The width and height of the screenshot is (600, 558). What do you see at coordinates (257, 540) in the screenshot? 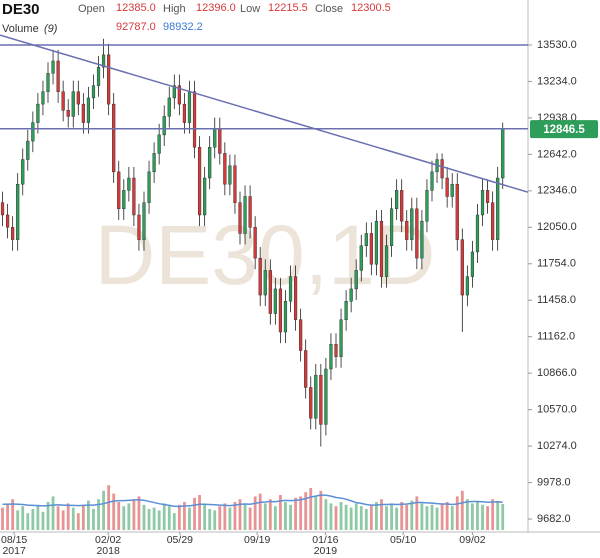
I see `x-tick-label: 09/19` at bounding box center [257, 540].